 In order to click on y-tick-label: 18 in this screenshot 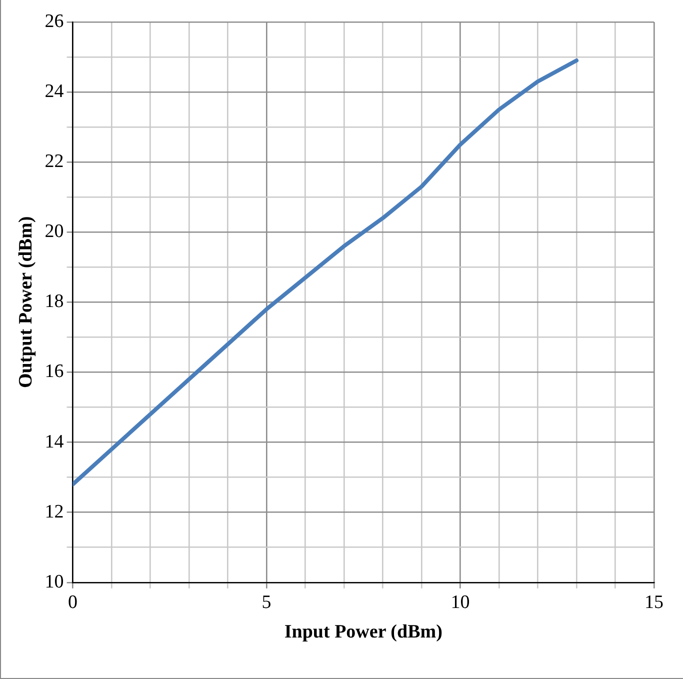, I will do `click(54, 301)`.